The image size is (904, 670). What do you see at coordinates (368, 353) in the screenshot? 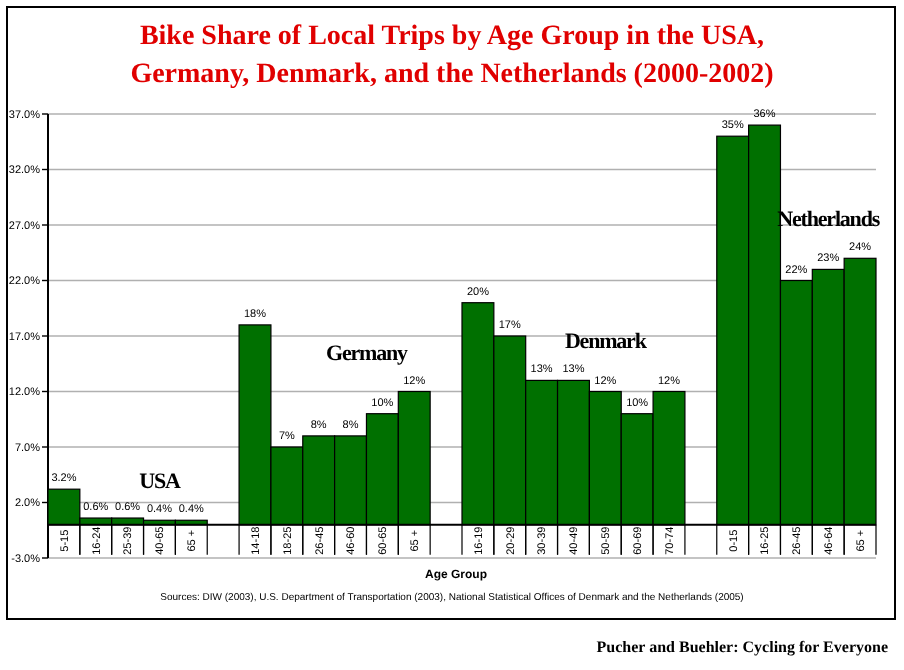
I see `annotation: Germany` at bounding box center [368, 353].